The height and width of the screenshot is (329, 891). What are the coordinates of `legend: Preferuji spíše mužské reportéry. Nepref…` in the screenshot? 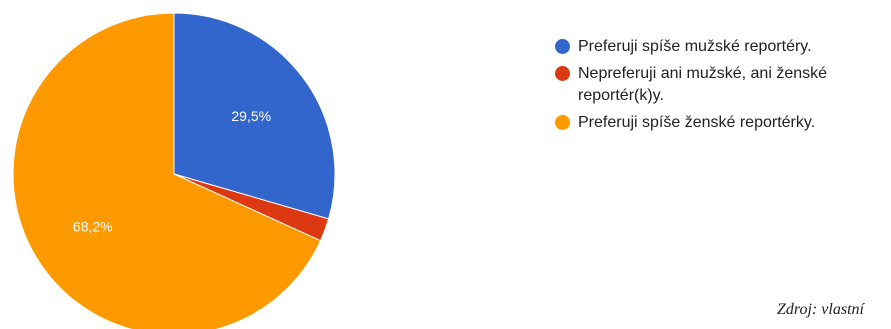 It's located at (723, 87).